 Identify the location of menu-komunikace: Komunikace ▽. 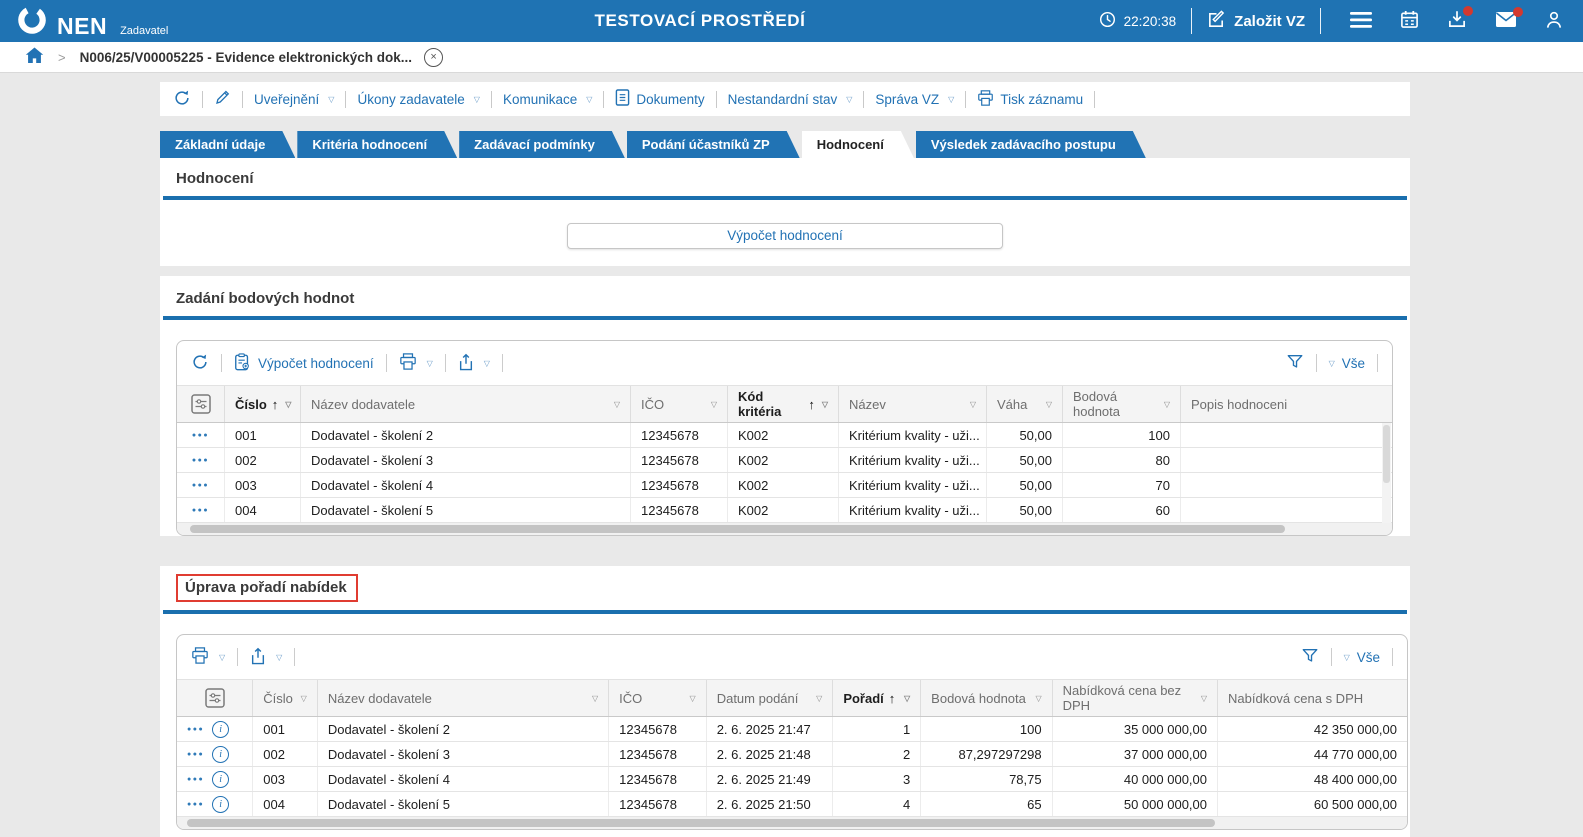
(547, 99).